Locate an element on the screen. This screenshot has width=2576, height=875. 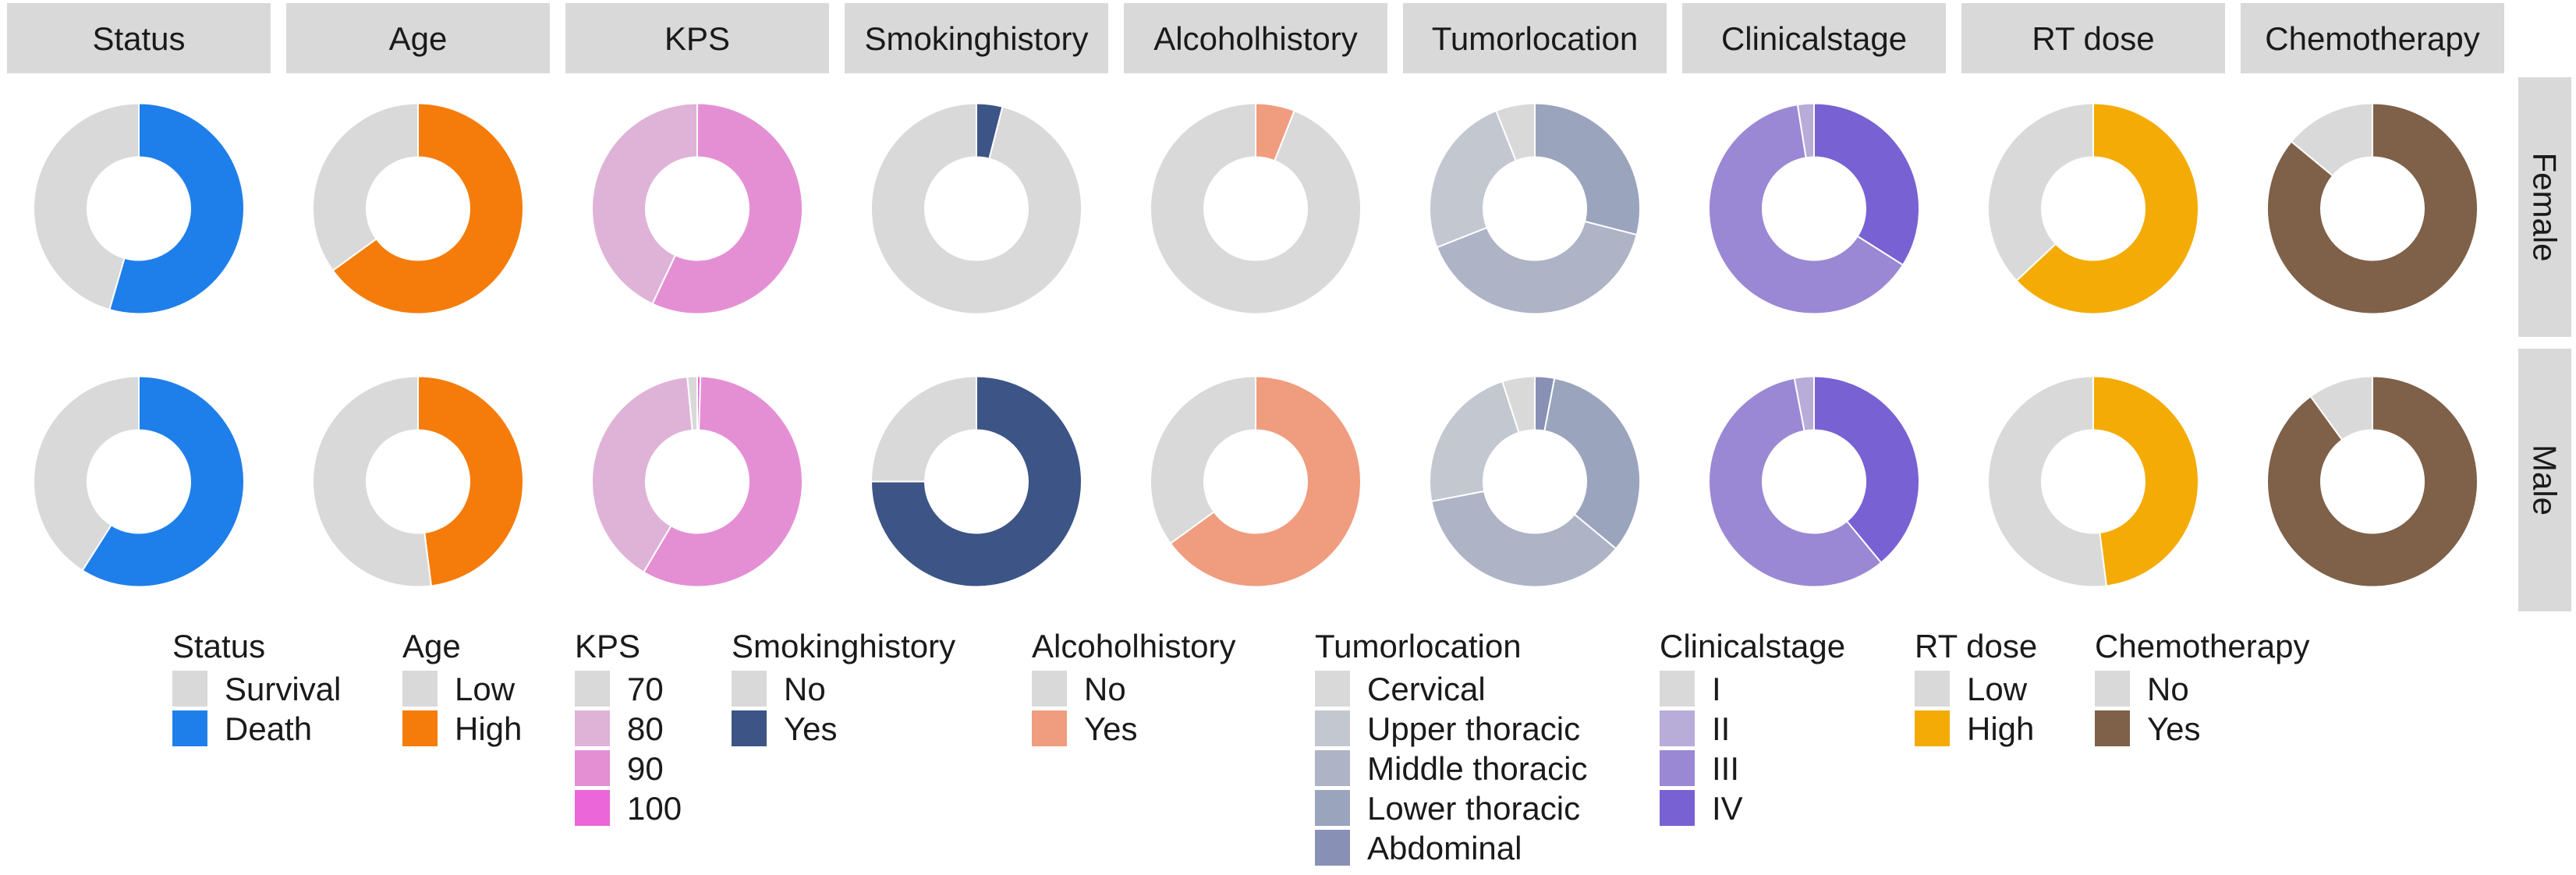
legend-label: Lower thoracic is located at coordinates (1473, 809).